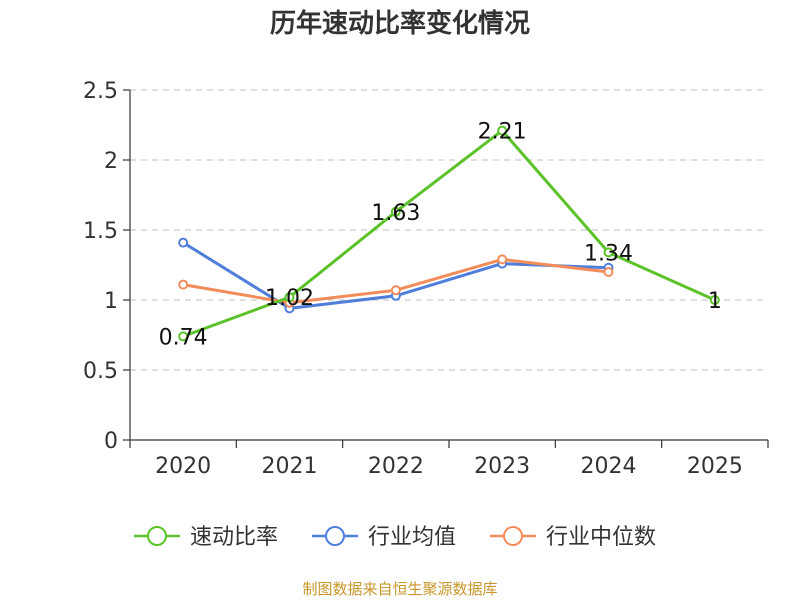 Image resolution: width=800 pixels, height=600 pixels. Describe the element at coordinates (111, 301) in the screenshot. I see `y-tick-label: 1` at that location.